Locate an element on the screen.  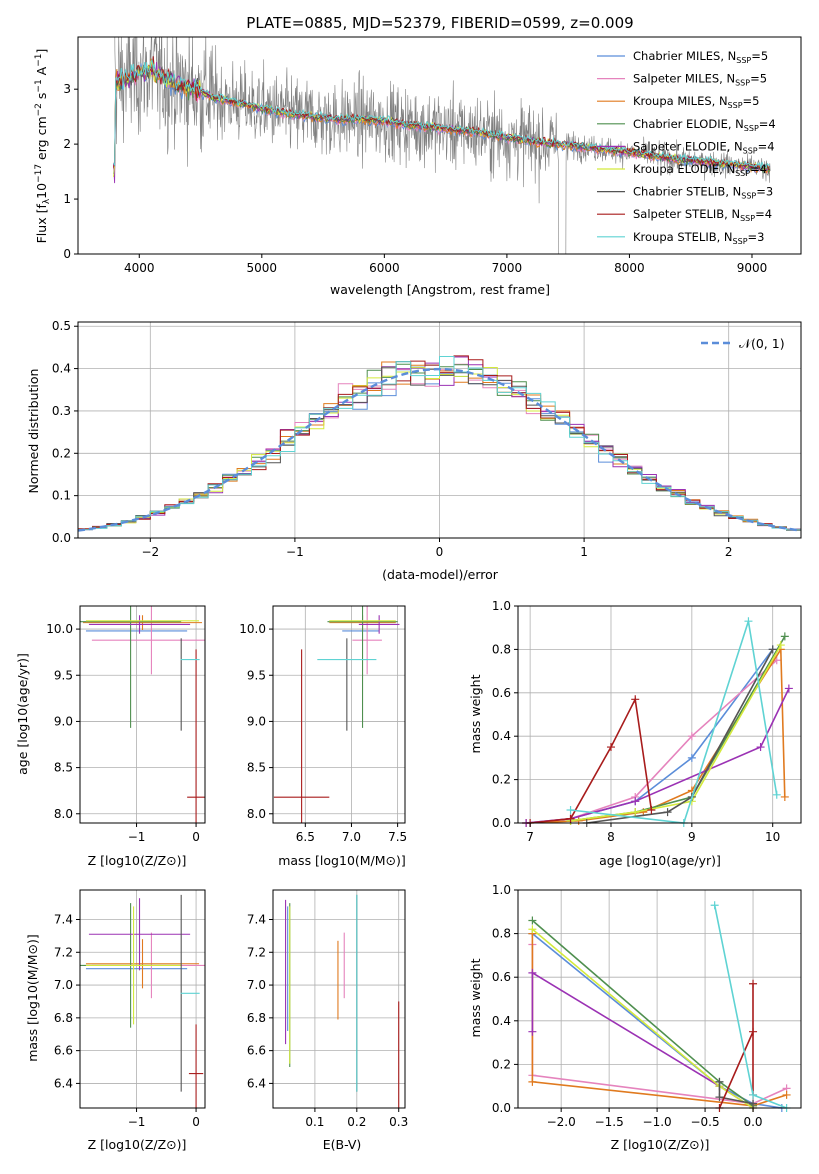
weight_vs_Z-xtick-label-4: 0.0 is located at coordinates (752, 1122).